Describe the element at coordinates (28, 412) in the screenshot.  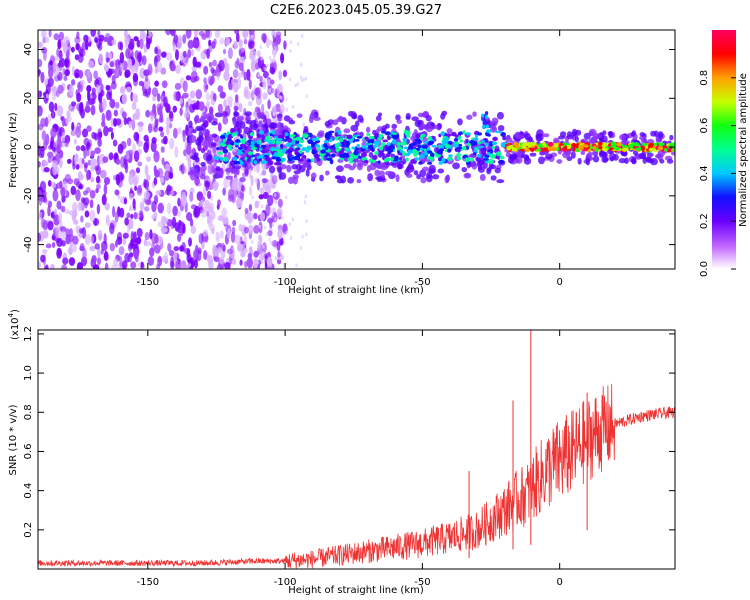
I see `snr-y-tick-label: 0.8` at that location.